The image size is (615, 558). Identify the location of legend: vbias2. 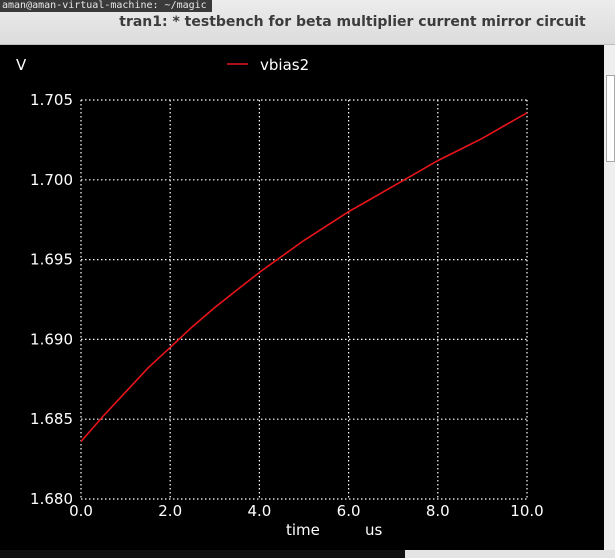
(268, 65).